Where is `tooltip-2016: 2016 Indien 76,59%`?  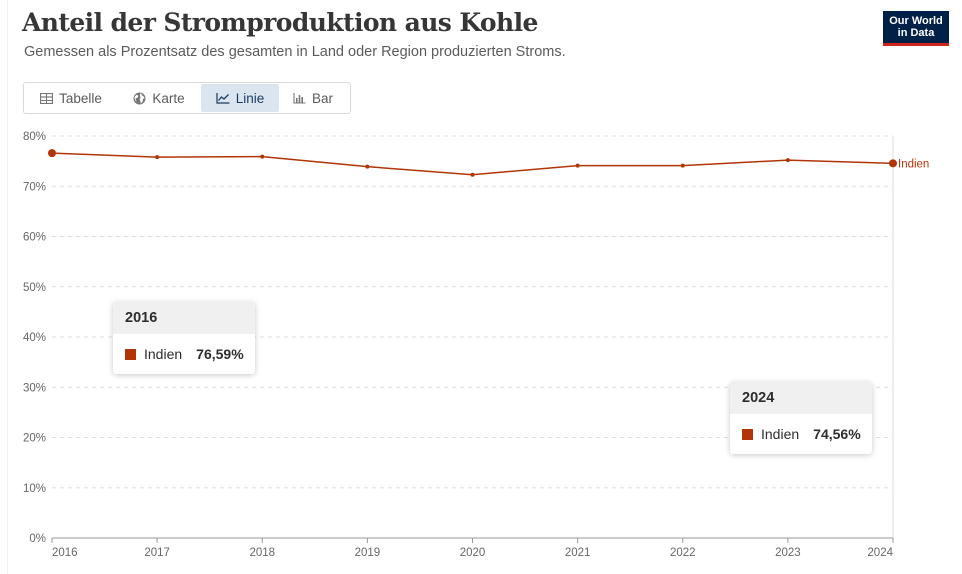 tooltip-2016: 2016 Indien 76,59% is located at coordinates (184, 338).